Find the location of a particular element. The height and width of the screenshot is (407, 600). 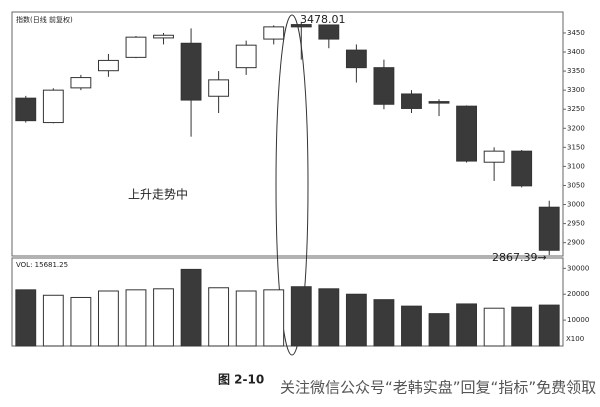

volume-unit: X100 is located at coordinates (575, 339).